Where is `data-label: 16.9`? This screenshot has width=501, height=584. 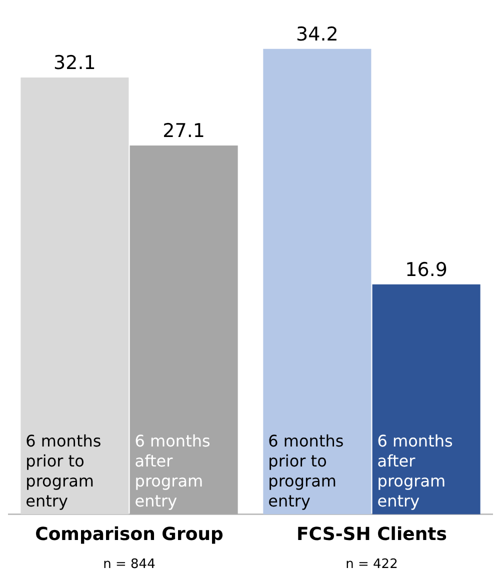 data-label: 16.9 is located at coordinates (426, 269).